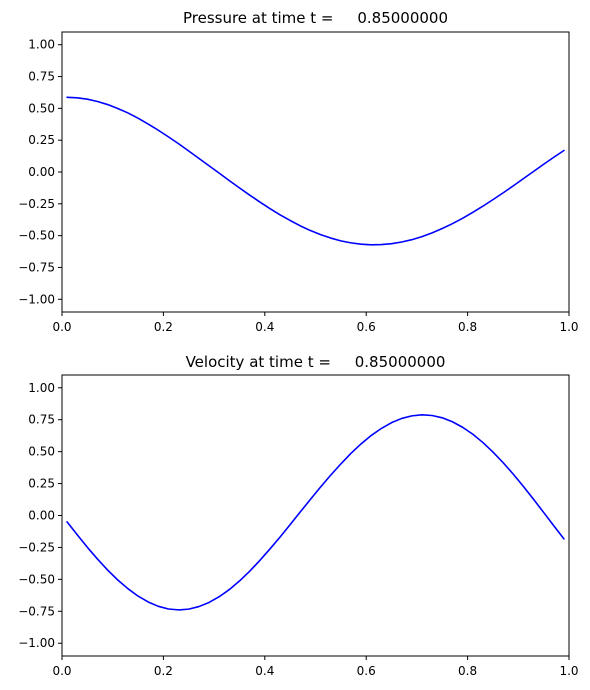 This screenshot has width=590, height=690. I want to click on pressure-ytick-label: −1.00, so click(36, 299).